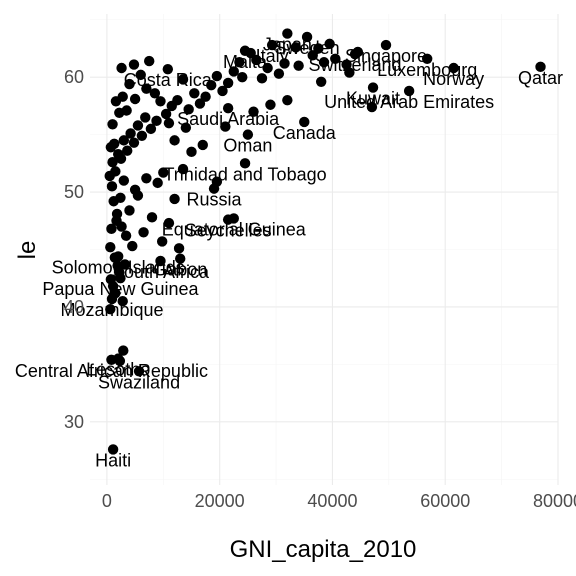 Image resolution: width=576 pixels, height=576 pixels. I want to click on point-label: Malta, so click(245, 62).